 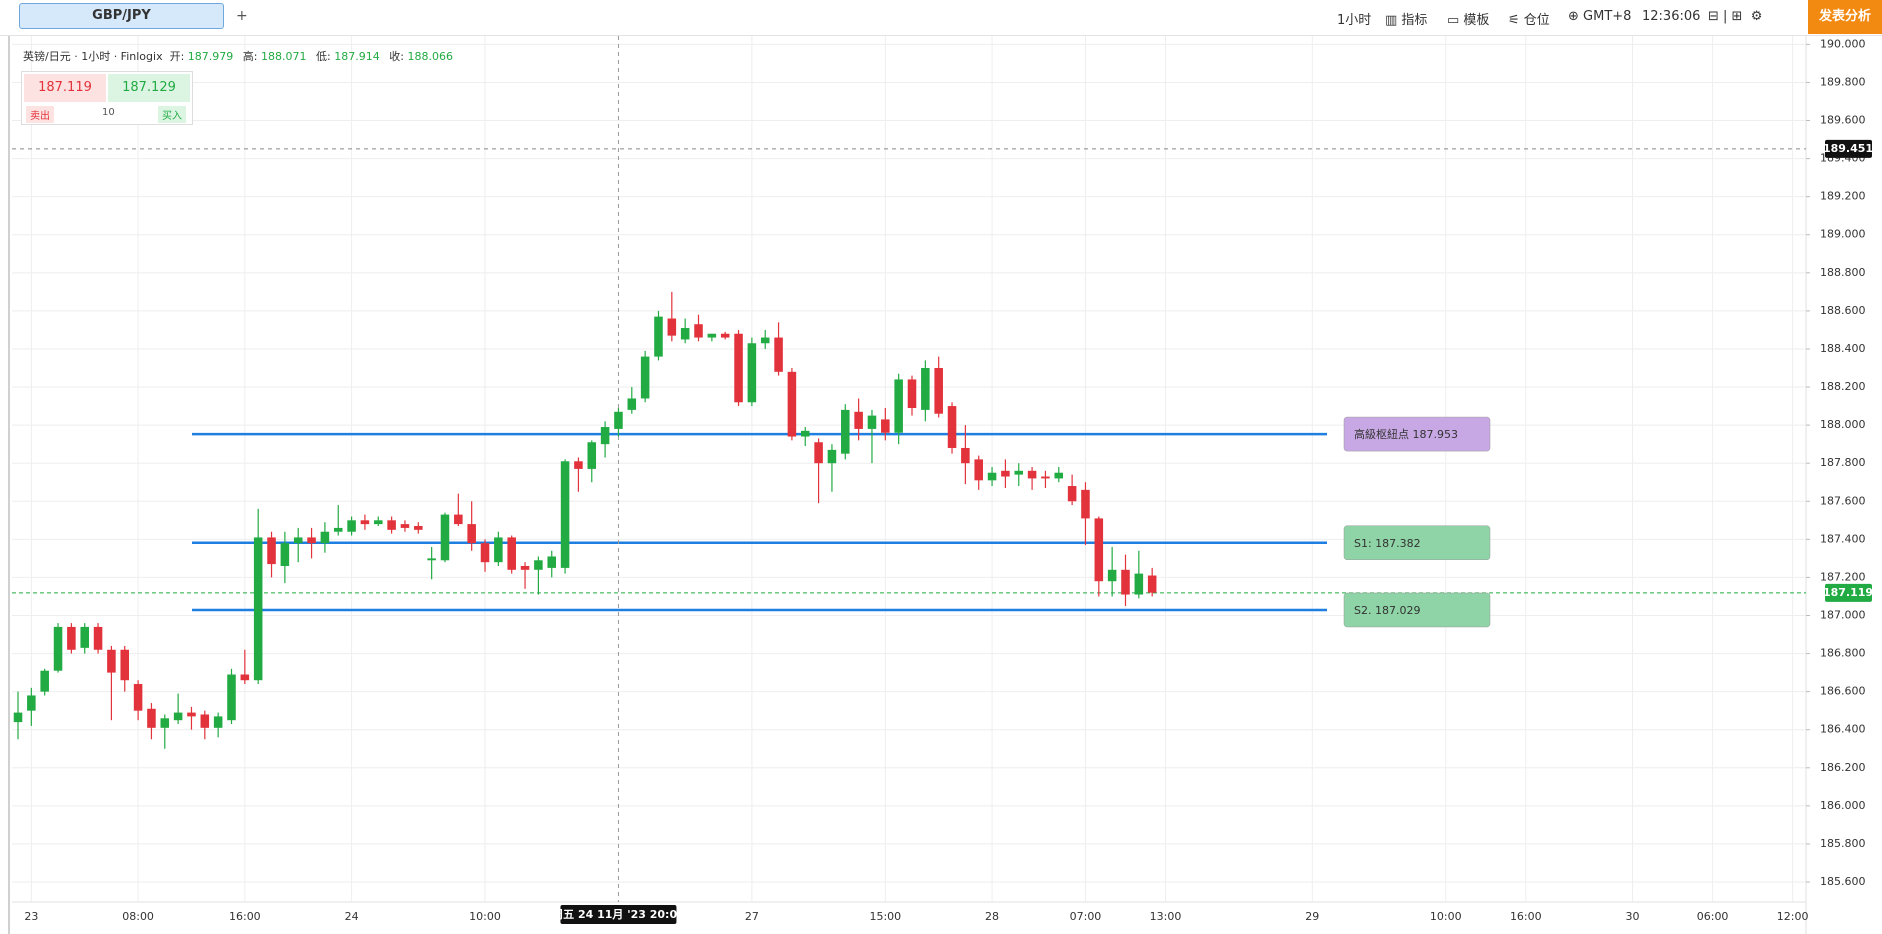 What do you see at coordinates (1713, 916) in the screenshot?
I see `x-tick-label: 06:00` at bounding box center [1713, 916].